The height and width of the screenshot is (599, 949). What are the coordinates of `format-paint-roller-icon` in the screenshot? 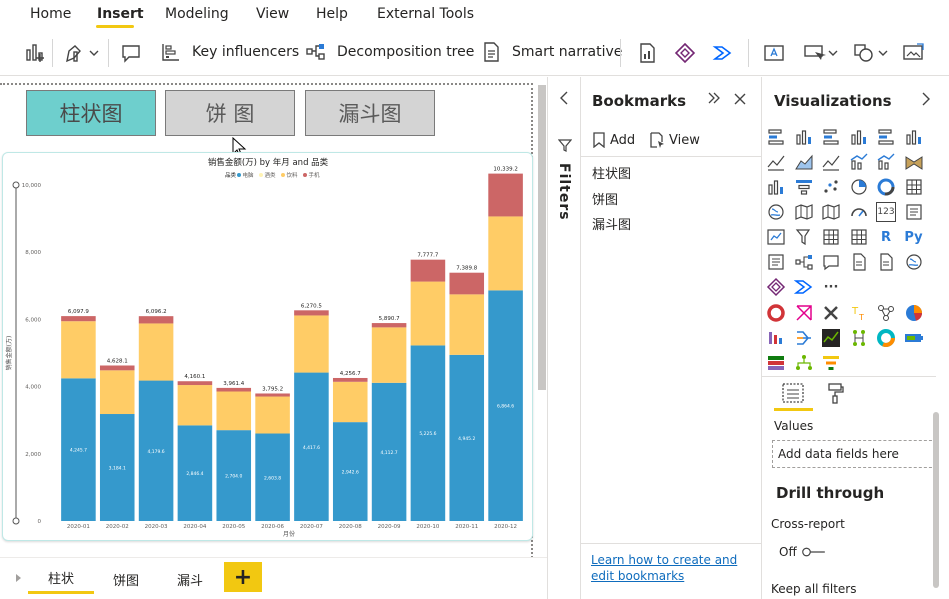 It's located at (835, 393).